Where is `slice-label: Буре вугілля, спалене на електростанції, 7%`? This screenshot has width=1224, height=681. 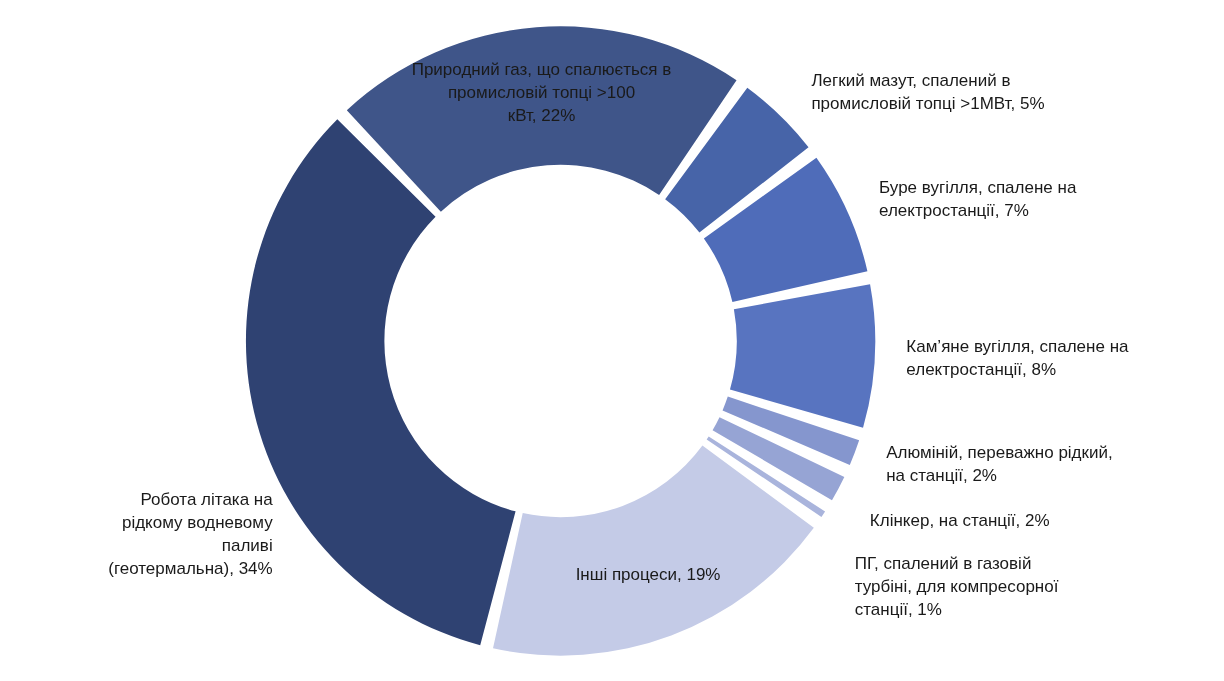
slice-label: Буре вугілля, спалене на електростанції, 7% is located at coordinates (978, 198).